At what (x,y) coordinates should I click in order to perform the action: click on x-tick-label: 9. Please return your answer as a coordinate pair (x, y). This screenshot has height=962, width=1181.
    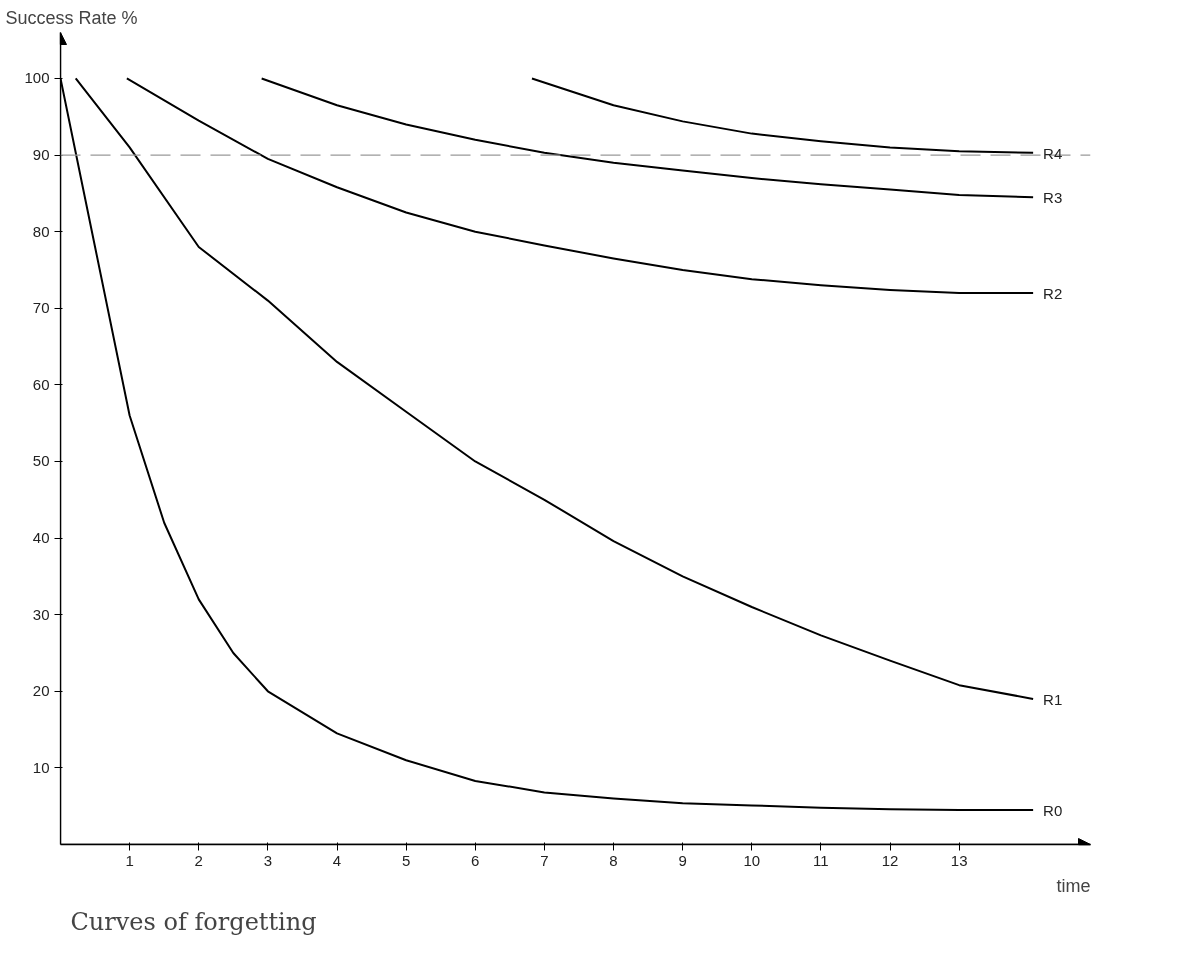
    Looking at the image, I should click on (682, 860).